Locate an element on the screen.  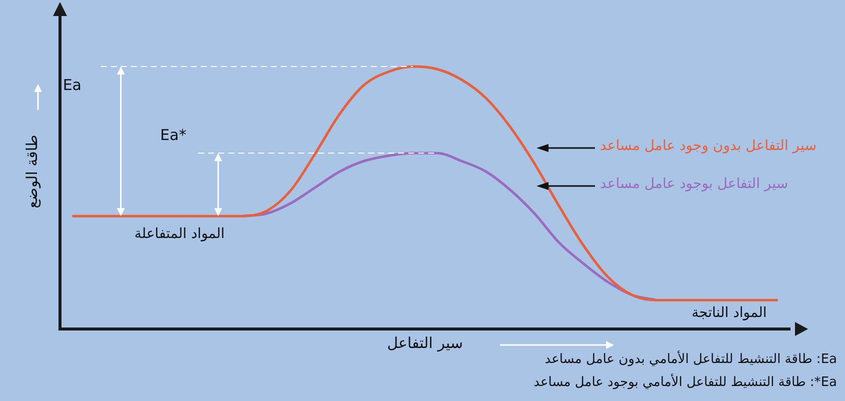
text: Ea*: طاقة التنشيط للتفاعل الأمامي بوجود عامل مساعد is located at coordinates (685, 382).